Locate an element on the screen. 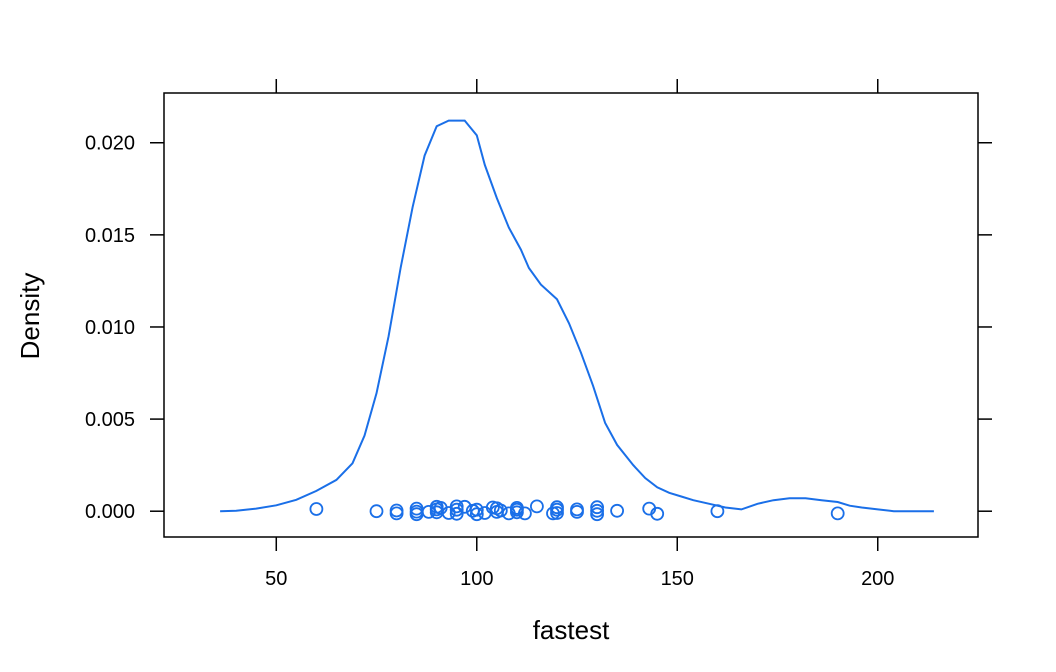 The image size is (1056, 672). x-tick-label: 100 is located at coordinates (476, 579).